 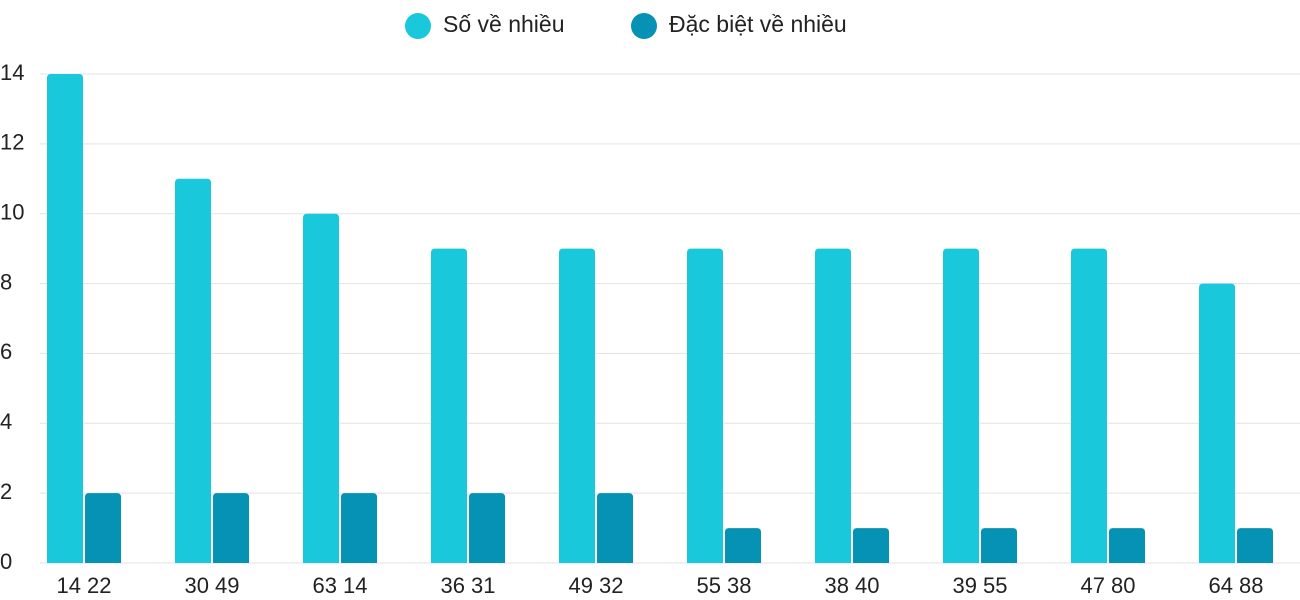 I want to click on x-tick-label: 14 22, so click(x=83, y=585).